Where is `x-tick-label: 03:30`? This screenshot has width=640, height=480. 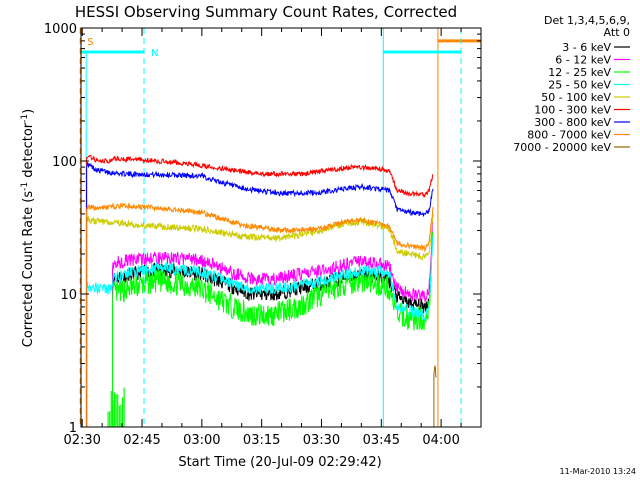 x-tick-label: 03:30 is located at coordinates (321, 440).